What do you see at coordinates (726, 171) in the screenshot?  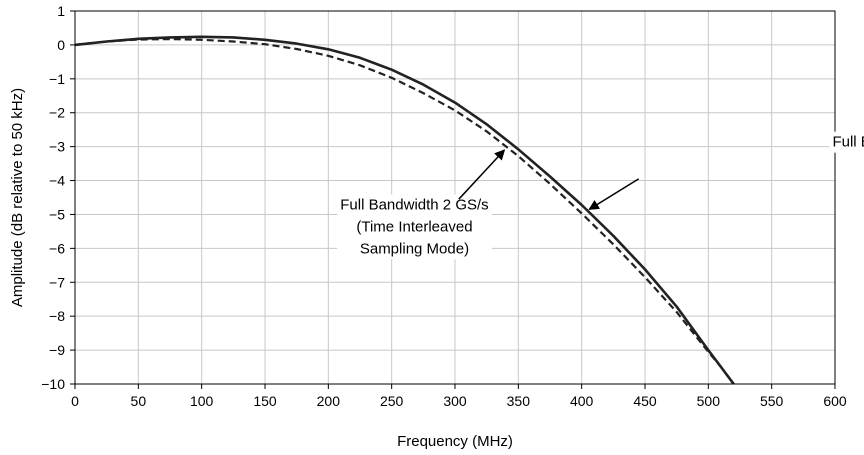 I see `annotation-1gs: Full Bandwidth 1 GS/s` at bounding box center [726, 171].